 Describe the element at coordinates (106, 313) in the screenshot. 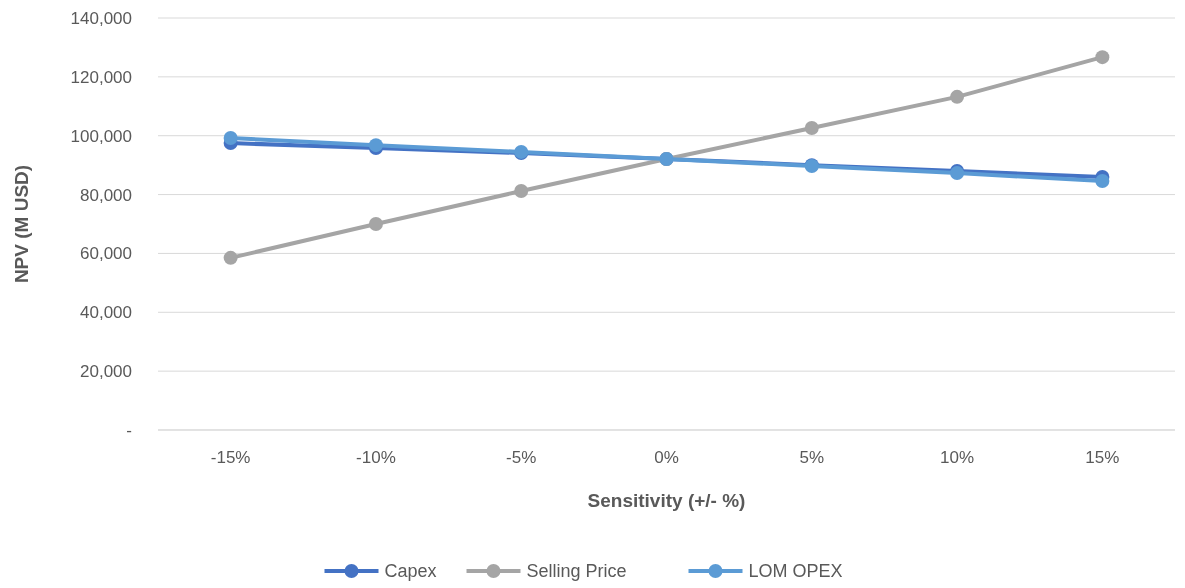

I see `y-tick-label: 40,000` at that location.